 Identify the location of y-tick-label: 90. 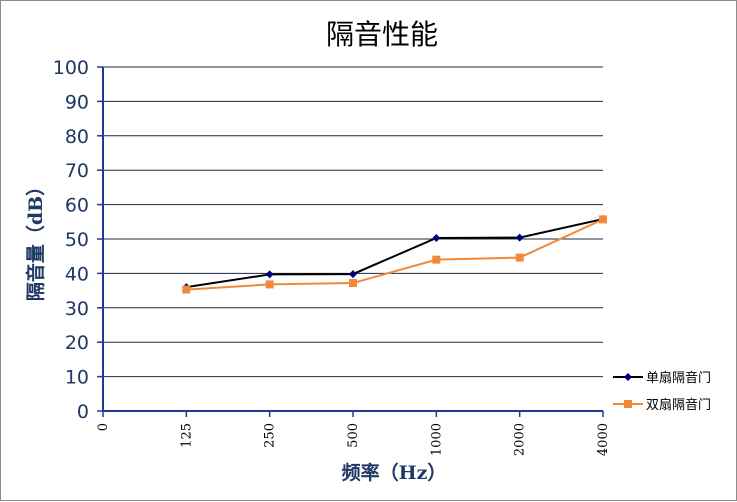
(77, 102).